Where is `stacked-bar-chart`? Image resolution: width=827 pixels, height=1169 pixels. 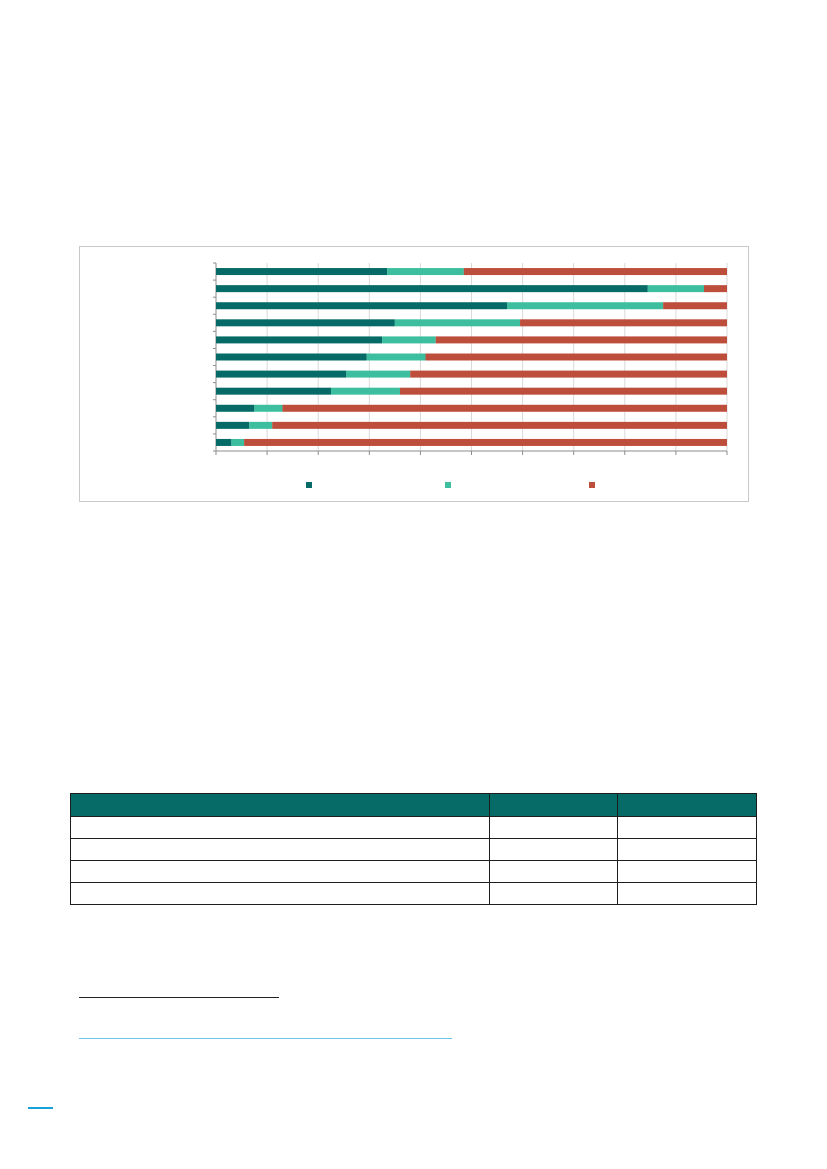 stacked-bar-chart is located at coordinates (470, 375).